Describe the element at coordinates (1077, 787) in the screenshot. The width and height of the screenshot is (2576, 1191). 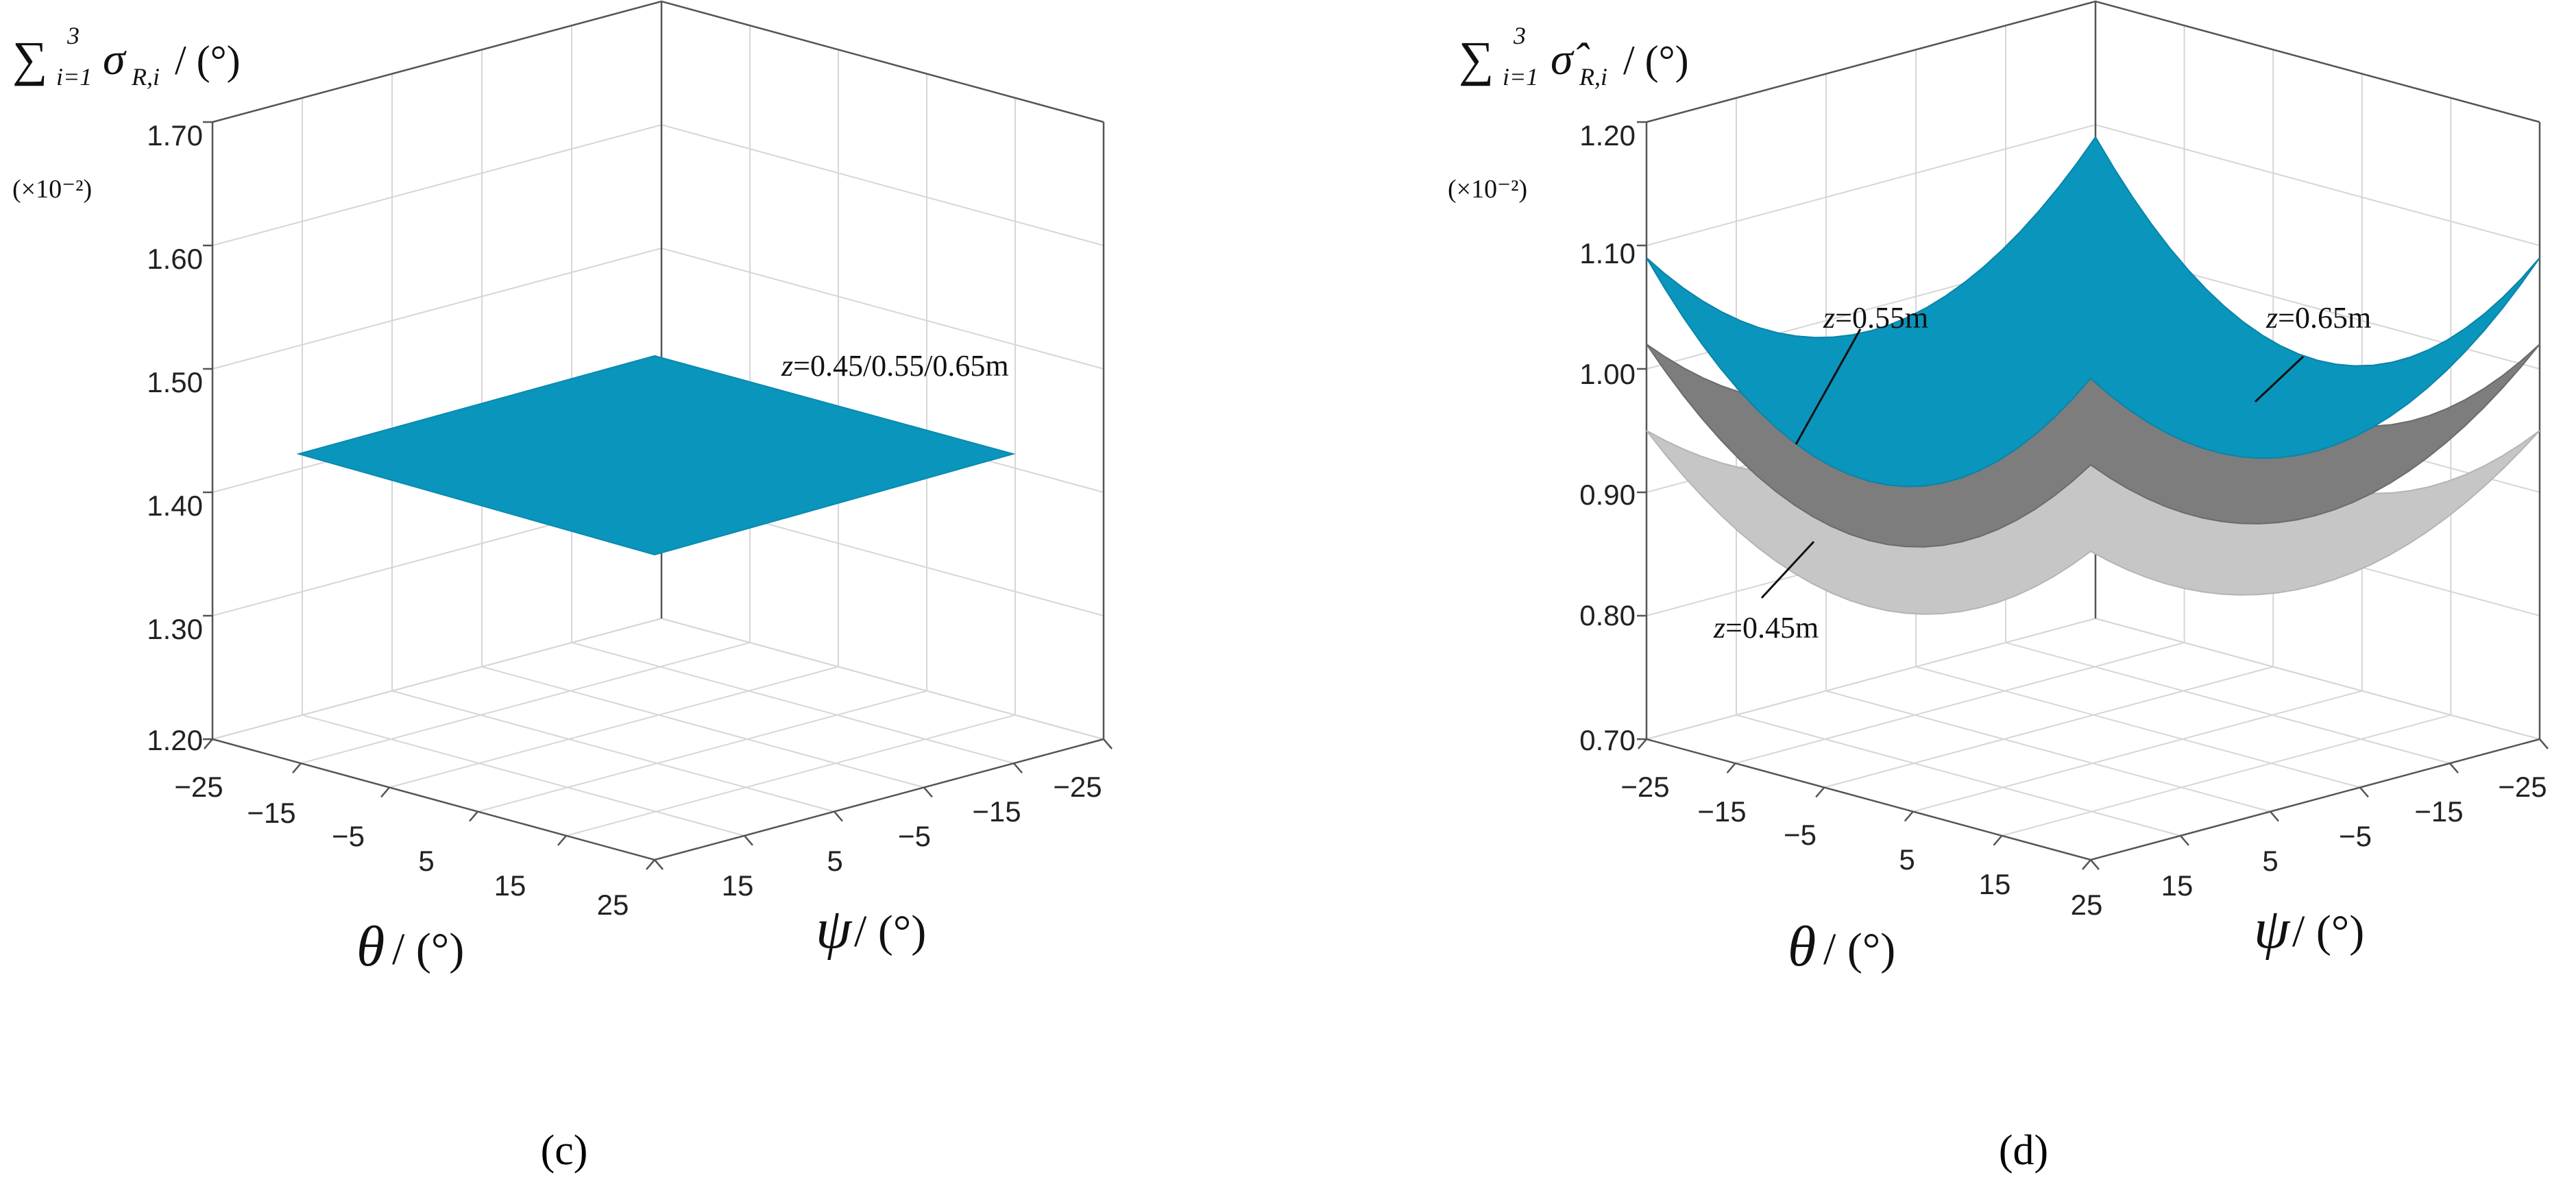
I see `panel-c-psi-tick: −25` at that location.